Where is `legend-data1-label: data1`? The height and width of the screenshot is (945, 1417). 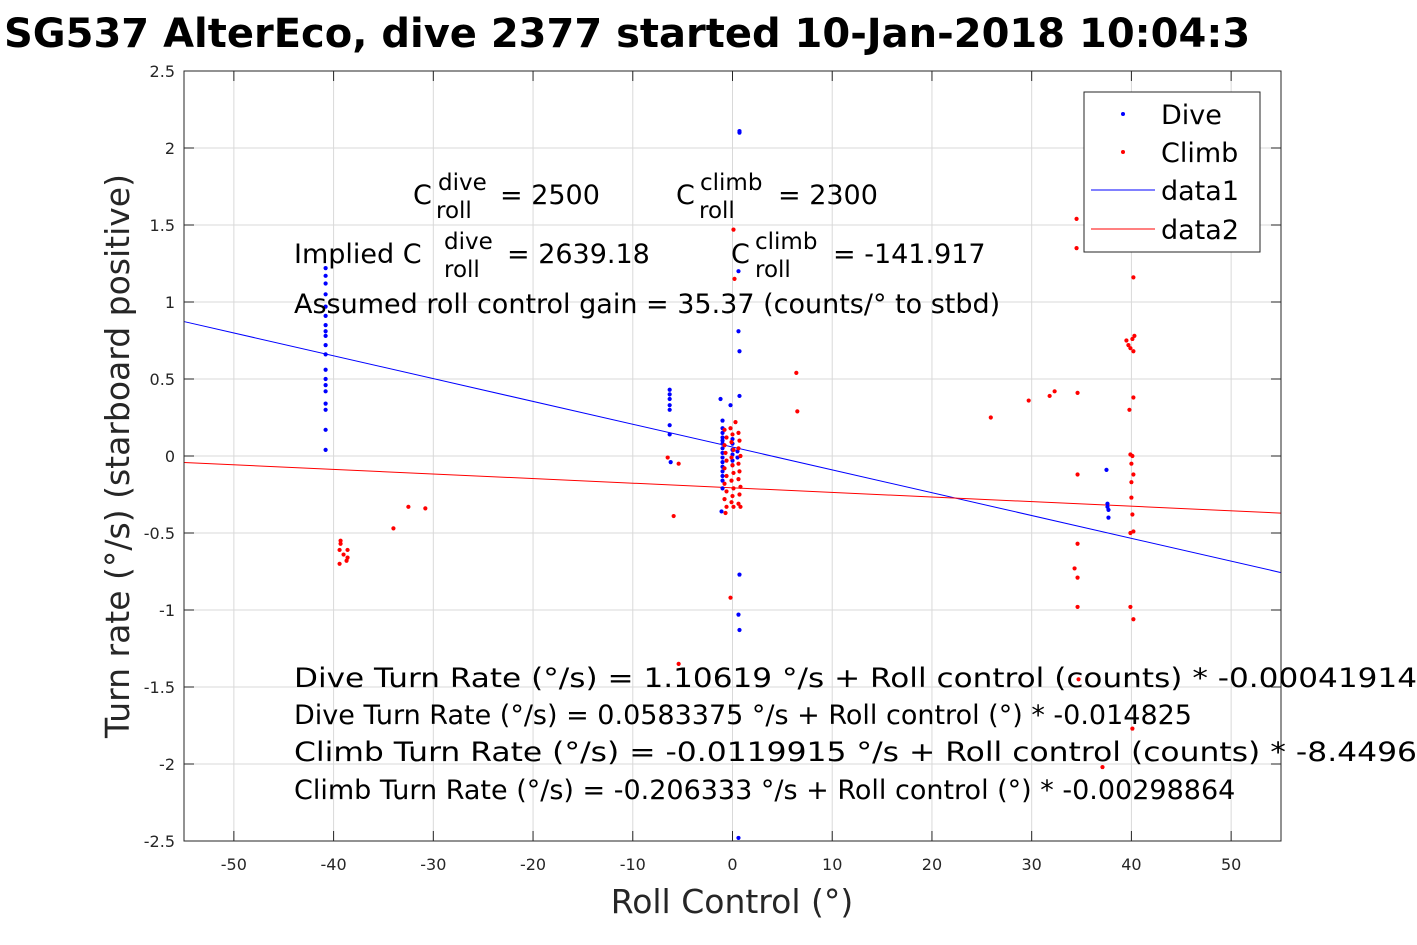
legend-data1-label: data1 is located at coordinates (1200, 191).